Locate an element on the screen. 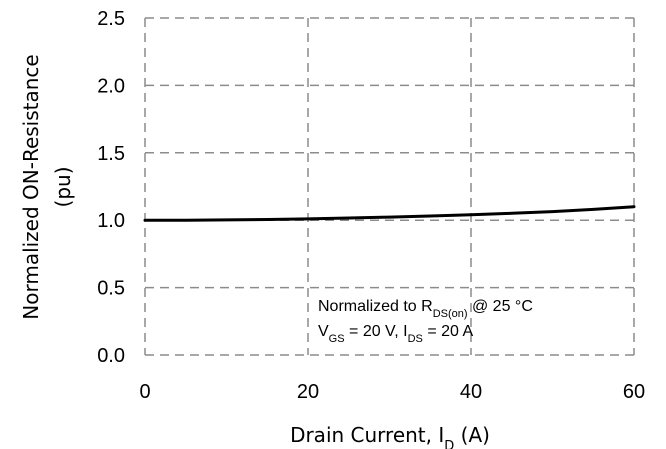 Image resolution: width=666 pixels, height=449 pixels. y-tick-label: 2.0 is located at coordinates (111, 86).